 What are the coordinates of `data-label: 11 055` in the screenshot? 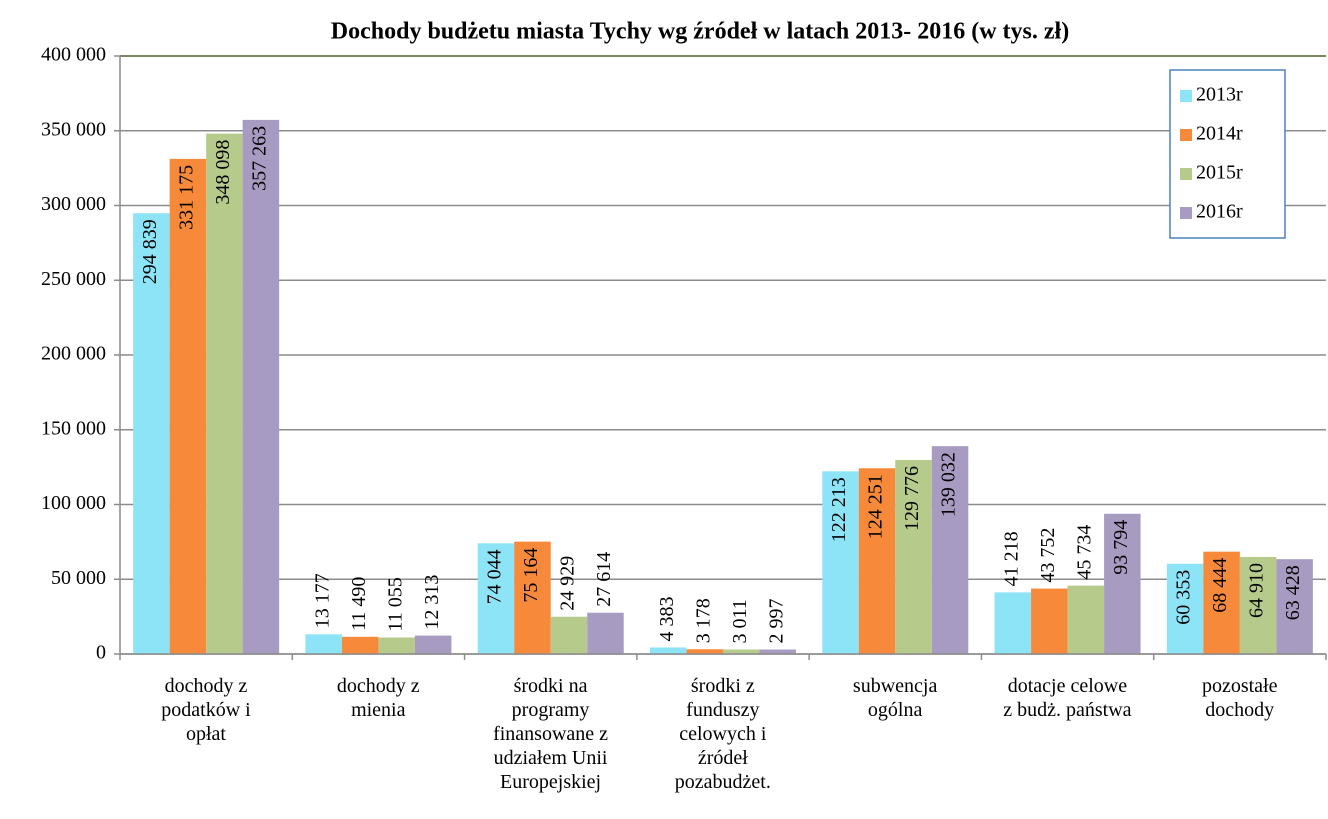 It's located at (395, 604).